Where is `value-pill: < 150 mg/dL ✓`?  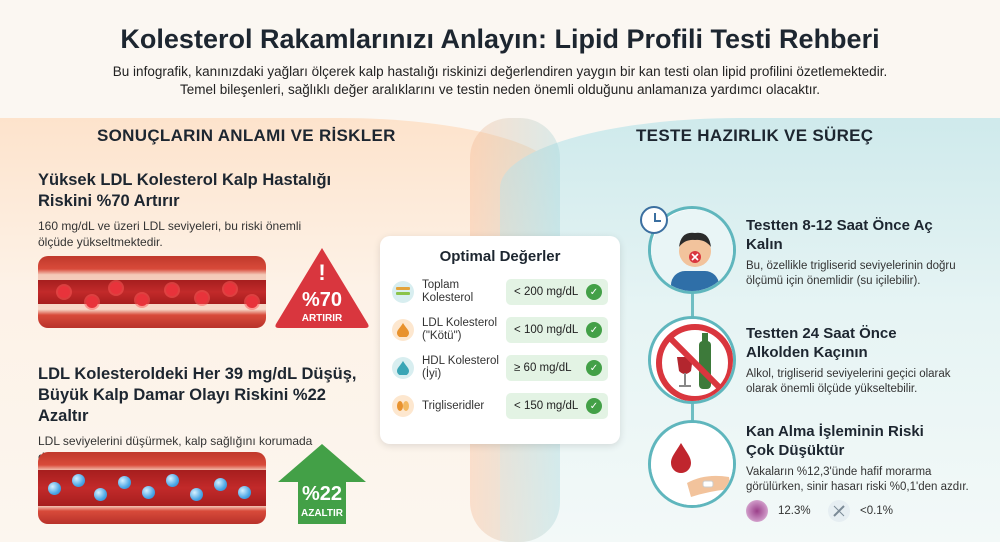
value-pill: < 150 mg/dL ✓ is located at coordinates (557, 406).